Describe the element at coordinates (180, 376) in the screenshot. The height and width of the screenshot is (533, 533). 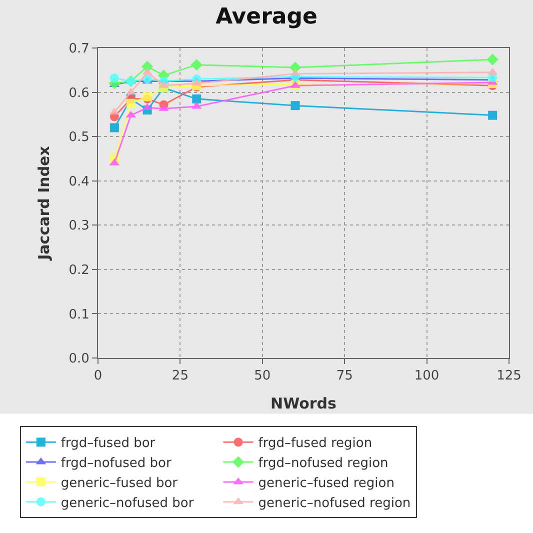
I see `x-tick-label: 25` at that location.